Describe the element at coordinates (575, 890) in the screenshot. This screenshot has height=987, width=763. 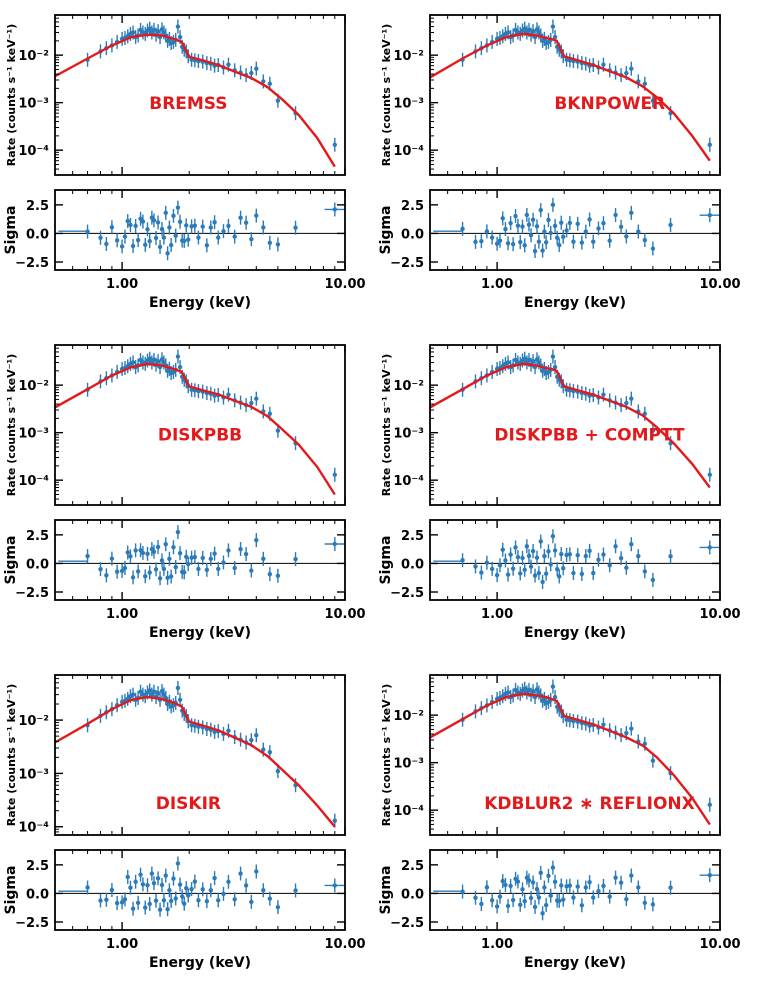
I see `sigma-frame` at that location.